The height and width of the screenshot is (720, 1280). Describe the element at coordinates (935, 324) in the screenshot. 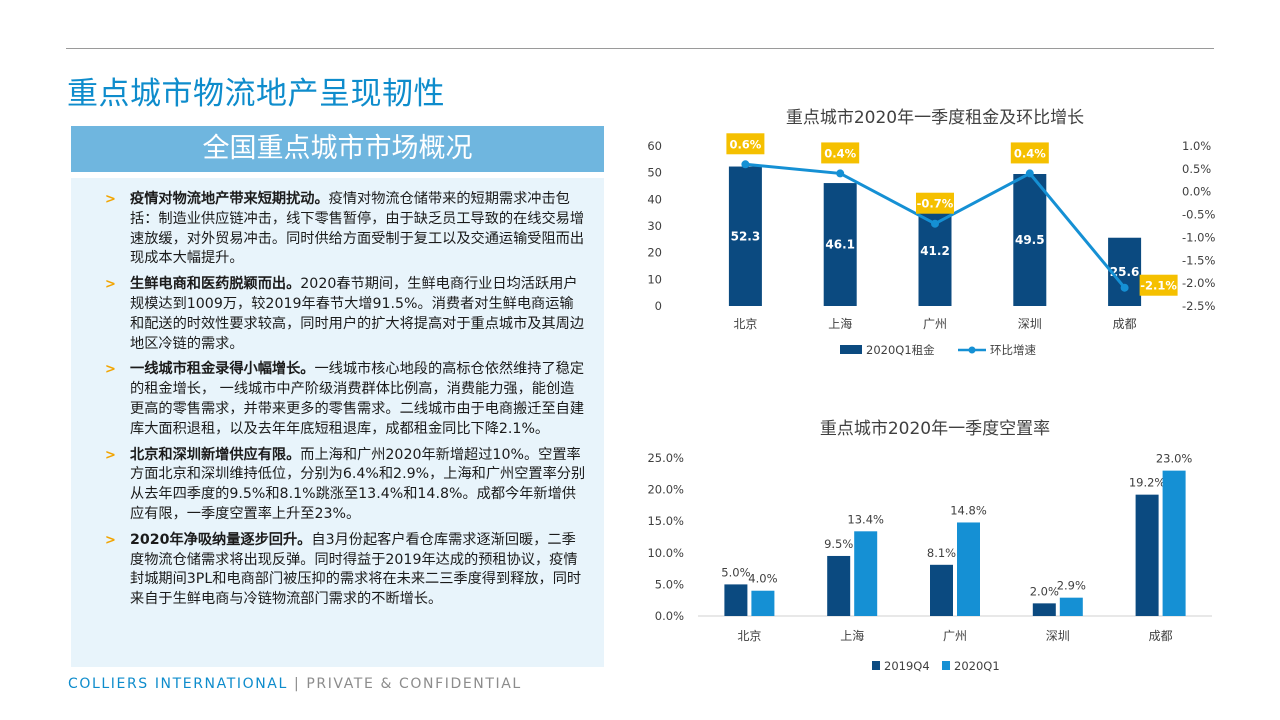

I see `rent-category-label: 广州` at that location.